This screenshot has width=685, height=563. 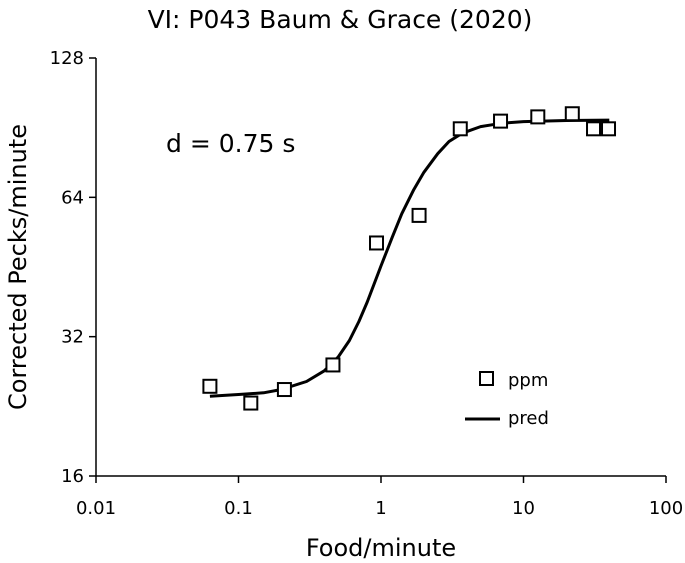 What do you see at coordinates (507, 399) in the screenshot?
I see `legend: ppm pred` at bounding box center [507, 399].